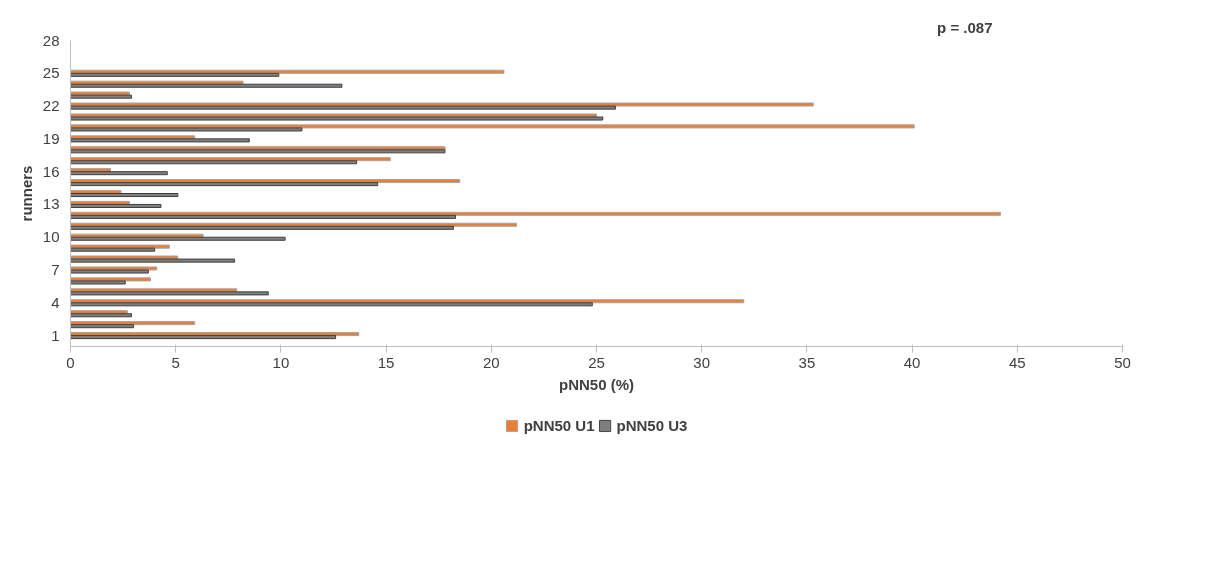  Describe the element at coordinates (70, 362) in the screenshot. I see `x-tick-label: 0` at that location.